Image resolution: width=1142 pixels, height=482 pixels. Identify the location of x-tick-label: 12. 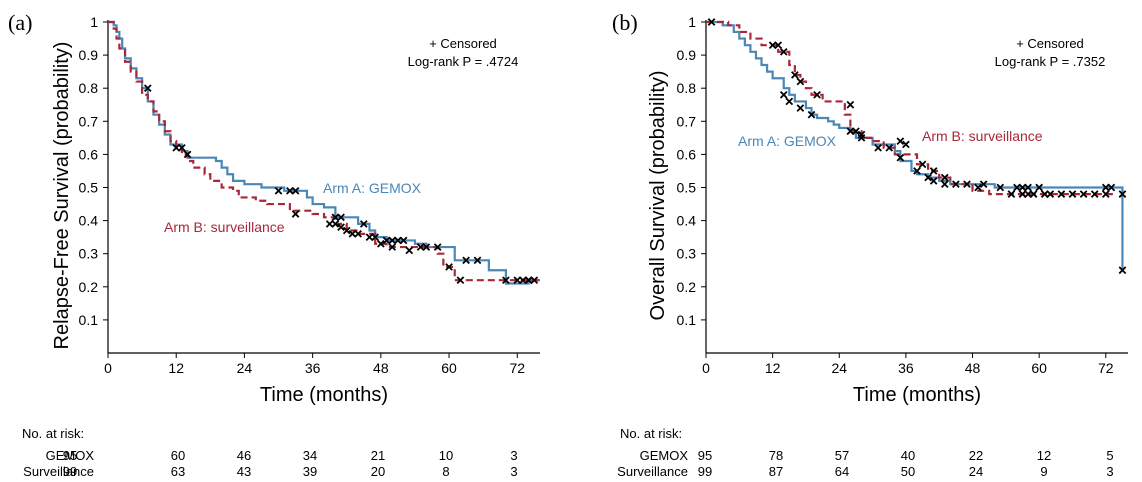
(176, 368).